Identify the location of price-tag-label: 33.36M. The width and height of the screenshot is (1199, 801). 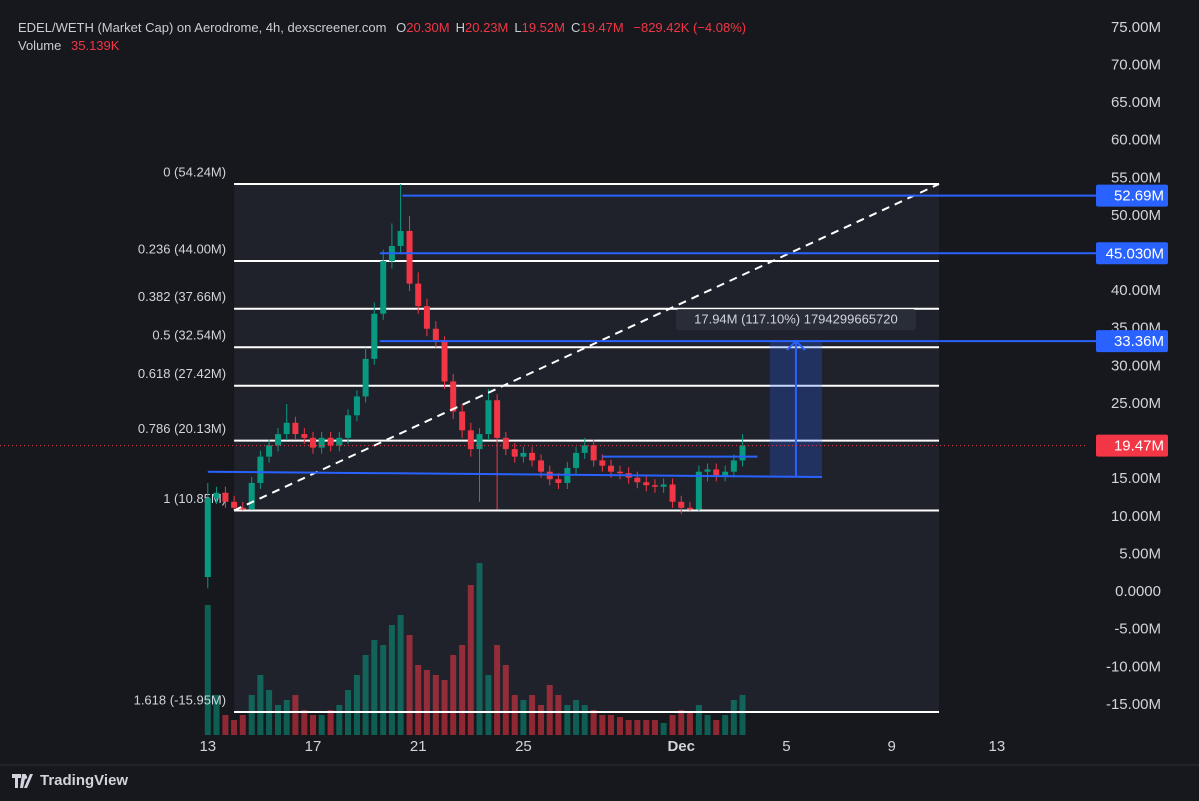
(1139, 341).